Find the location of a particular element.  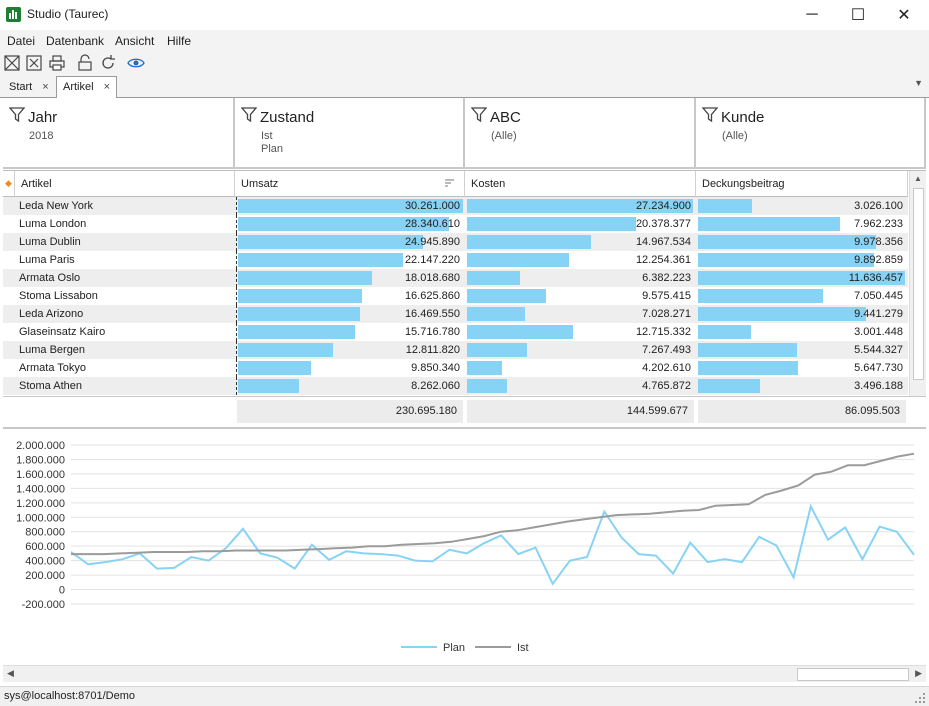

table-row: Stoma Athen 8.262.060 4.765.872 3.496.188 is located at coordinates (455, 386).